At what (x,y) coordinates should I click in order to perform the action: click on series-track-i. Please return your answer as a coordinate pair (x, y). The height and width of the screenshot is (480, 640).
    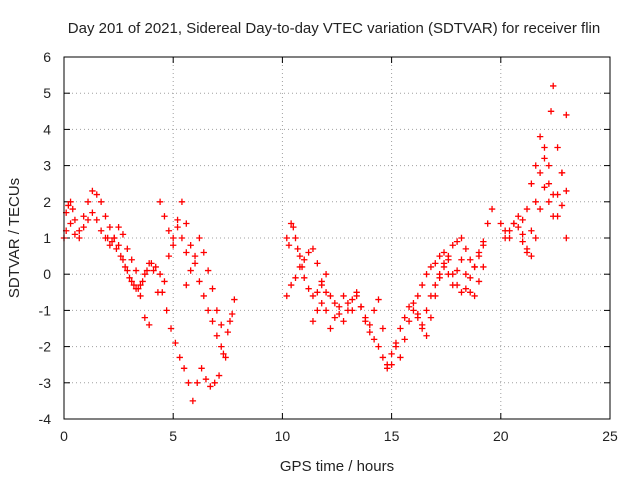
    Looking at the image, I should click on (352, 330).